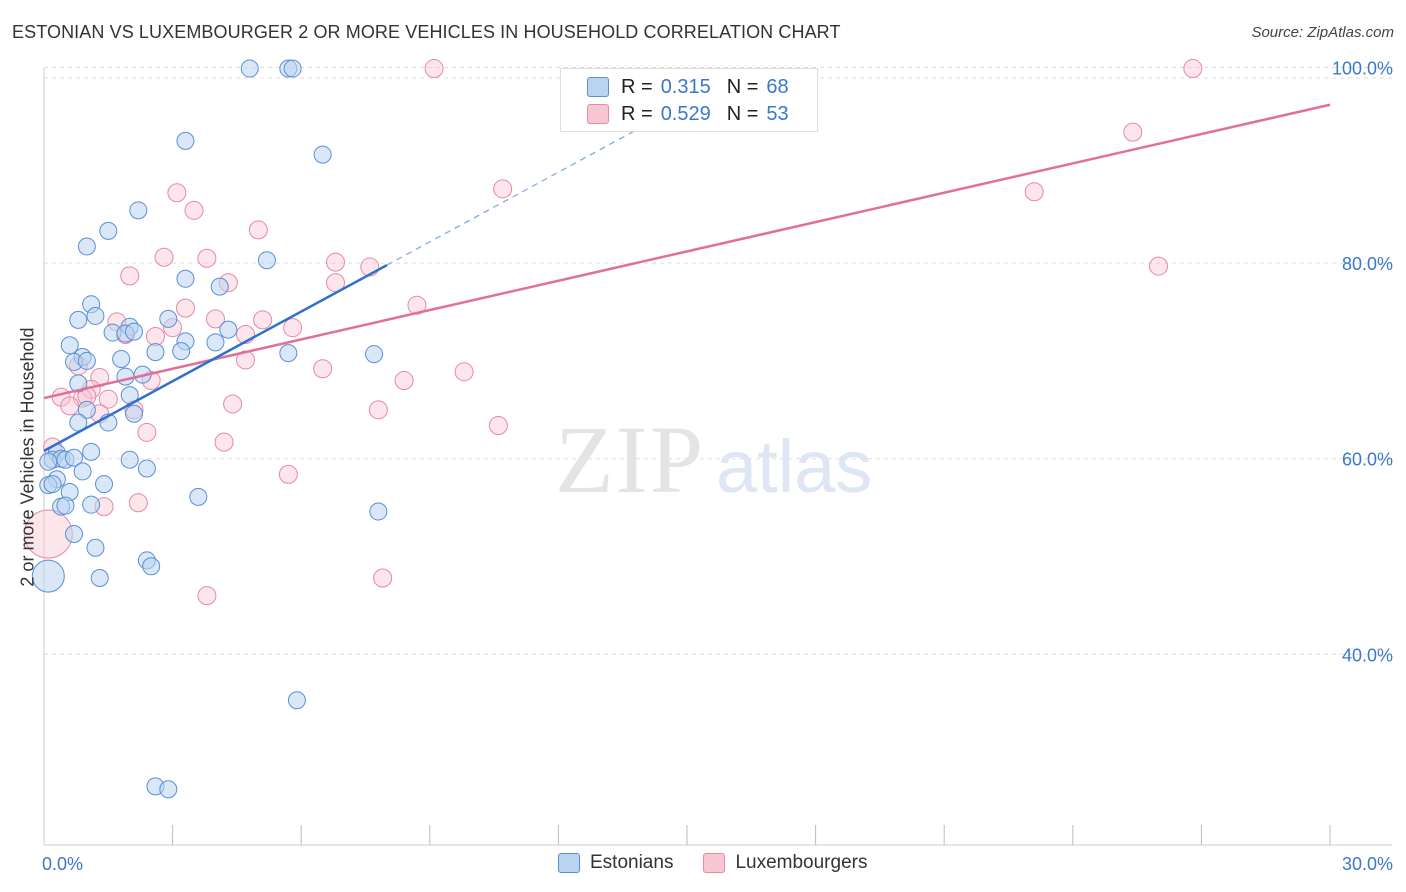 The width and height of the screenshot is (1406, 892). Describe the element at coordinates (1367, 460) in the screenshot. I see `y-tick-label: 60.0%` at that location.